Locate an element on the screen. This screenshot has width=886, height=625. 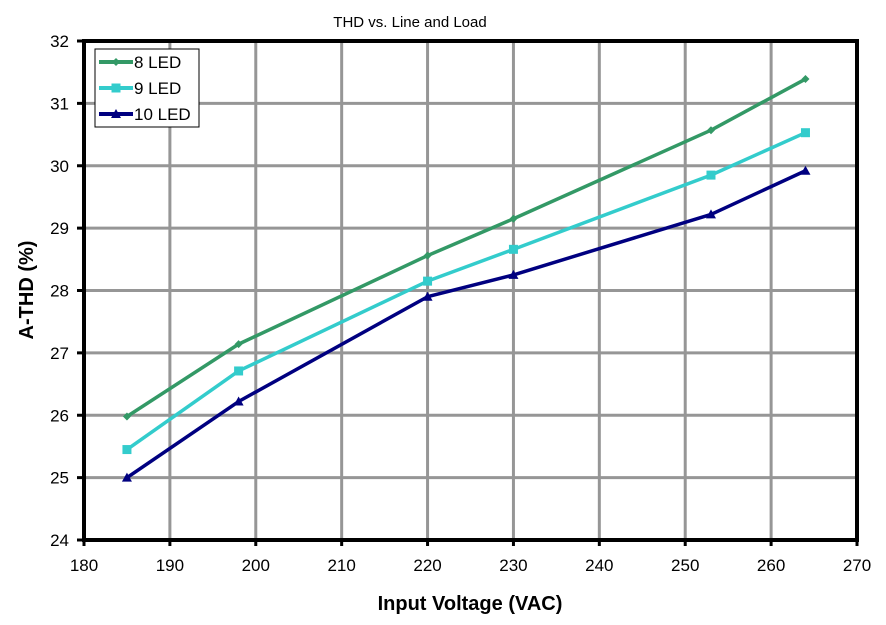
y-tick-label: 29 is located at coordinates (59, 228).